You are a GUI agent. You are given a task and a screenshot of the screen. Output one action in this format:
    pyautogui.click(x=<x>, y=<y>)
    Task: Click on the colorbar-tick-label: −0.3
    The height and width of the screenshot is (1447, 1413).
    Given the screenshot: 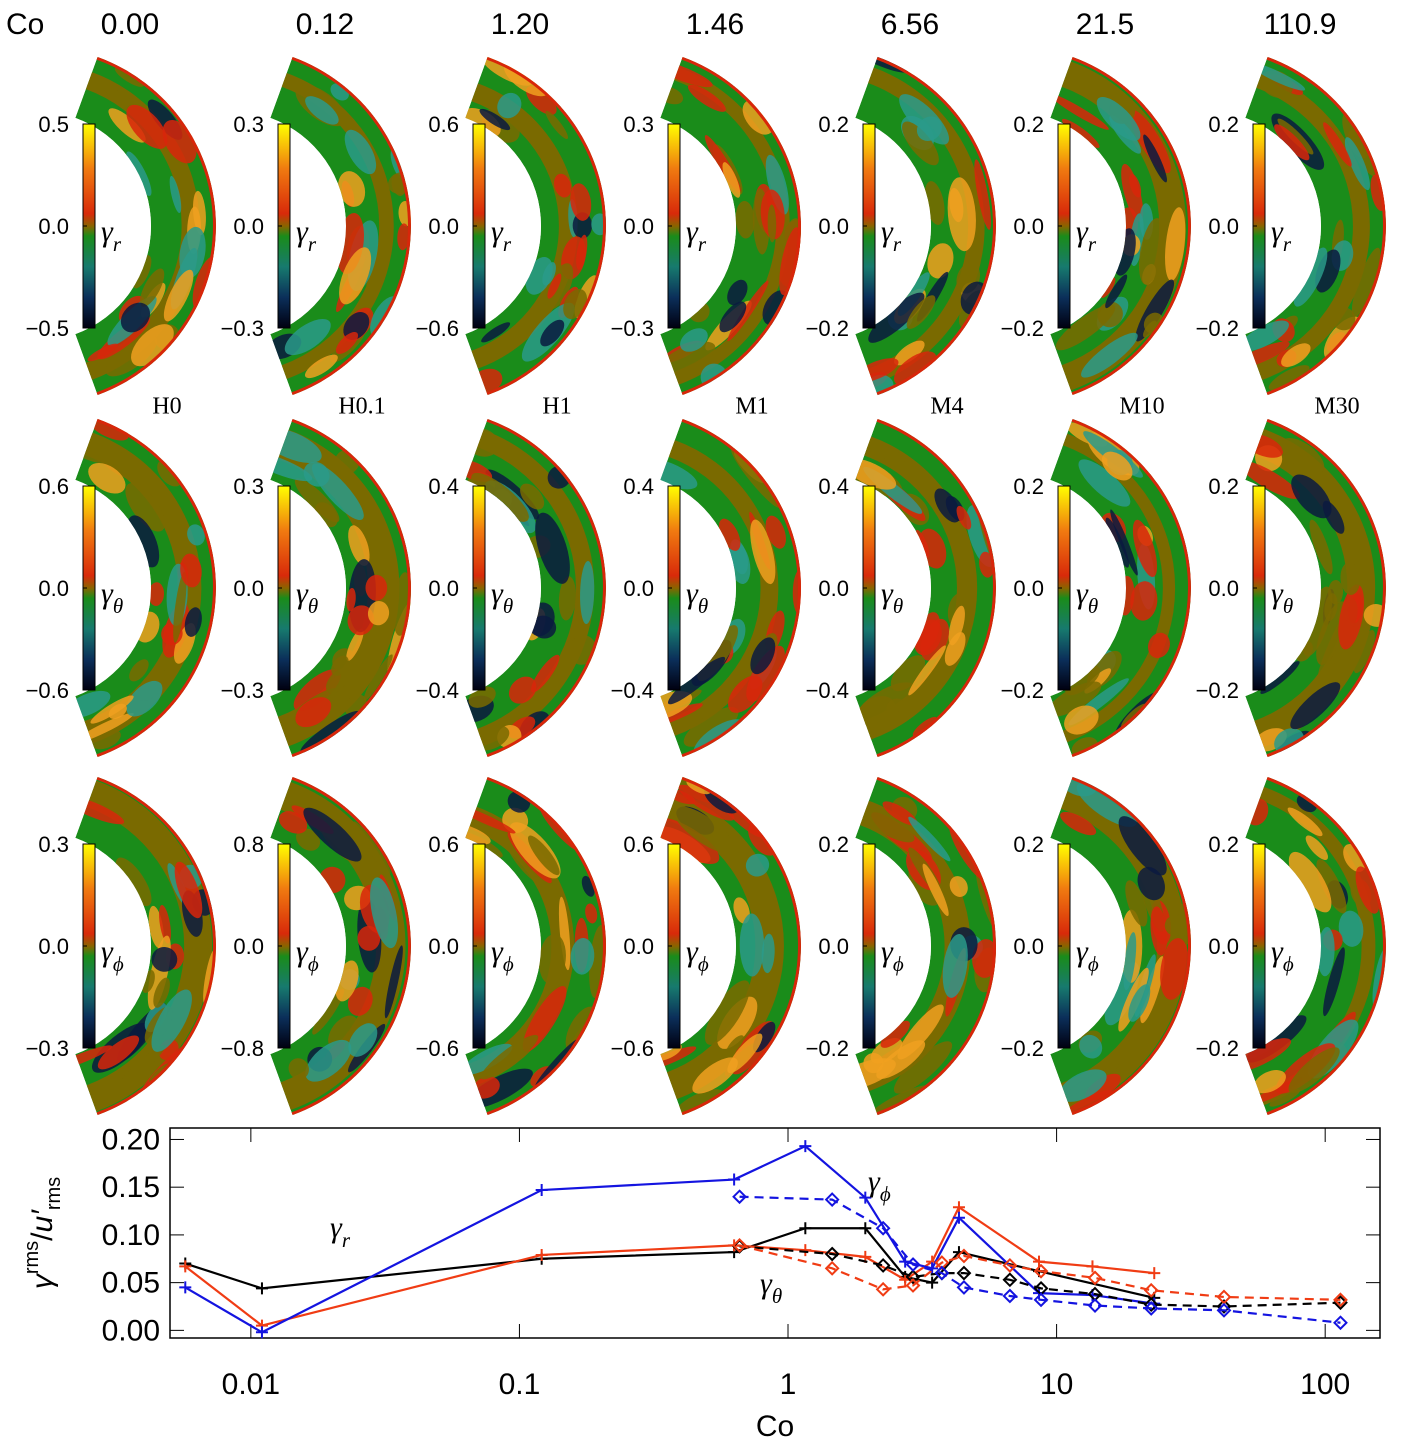 What is the action you would take?
    pyautogui.click(x=632, y=328)
    